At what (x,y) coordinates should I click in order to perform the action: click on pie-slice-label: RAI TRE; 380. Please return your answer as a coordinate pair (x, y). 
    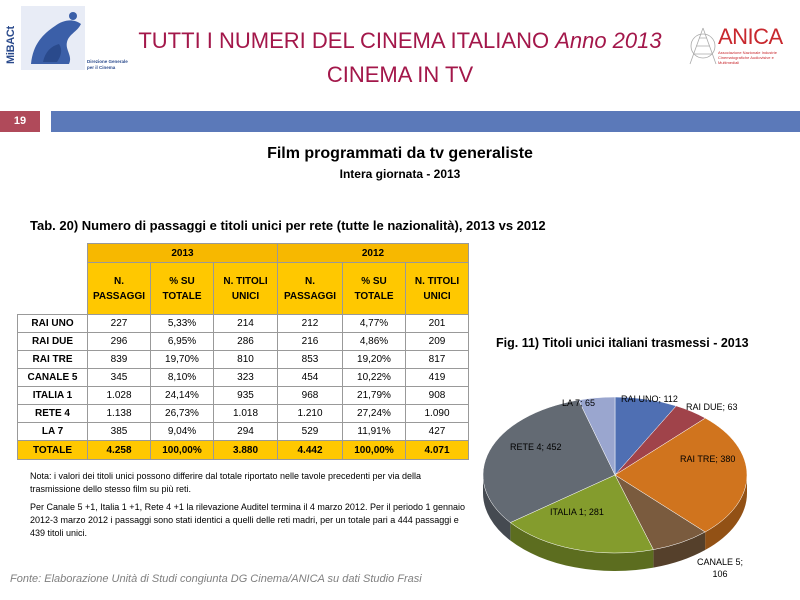
    Looking at the image, I should click on (707, 459).